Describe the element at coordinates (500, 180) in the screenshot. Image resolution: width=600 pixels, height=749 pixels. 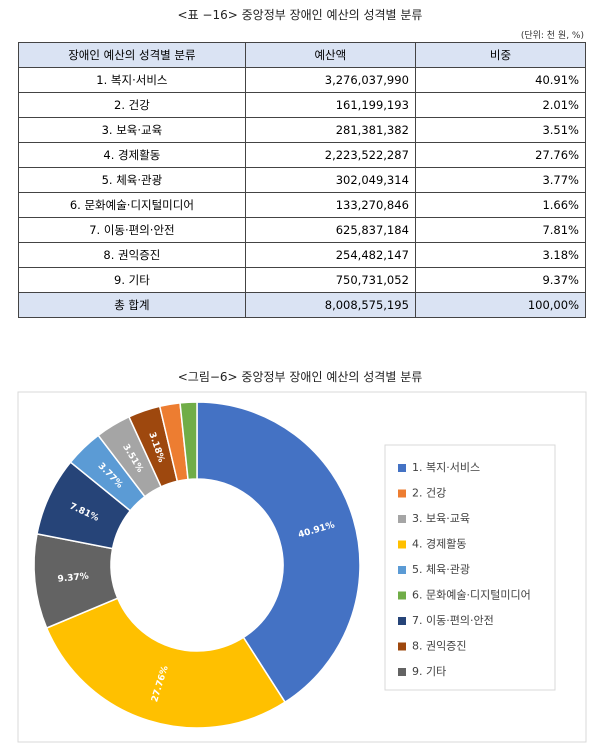
I see `table-cell: 3.77%` at that location.